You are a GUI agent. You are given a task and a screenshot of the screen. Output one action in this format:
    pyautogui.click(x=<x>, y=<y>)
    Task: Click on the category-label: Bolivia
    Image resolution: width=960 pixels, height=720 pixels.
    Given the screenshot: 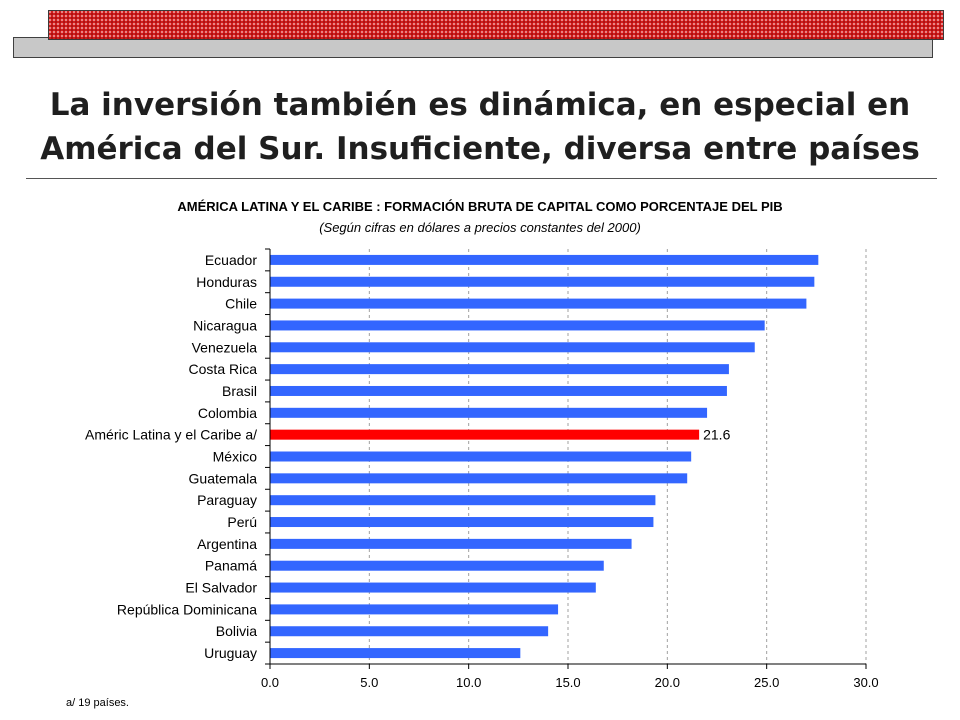 What is the action you would take?
    pyautogui.click(x=236, y=631)
    